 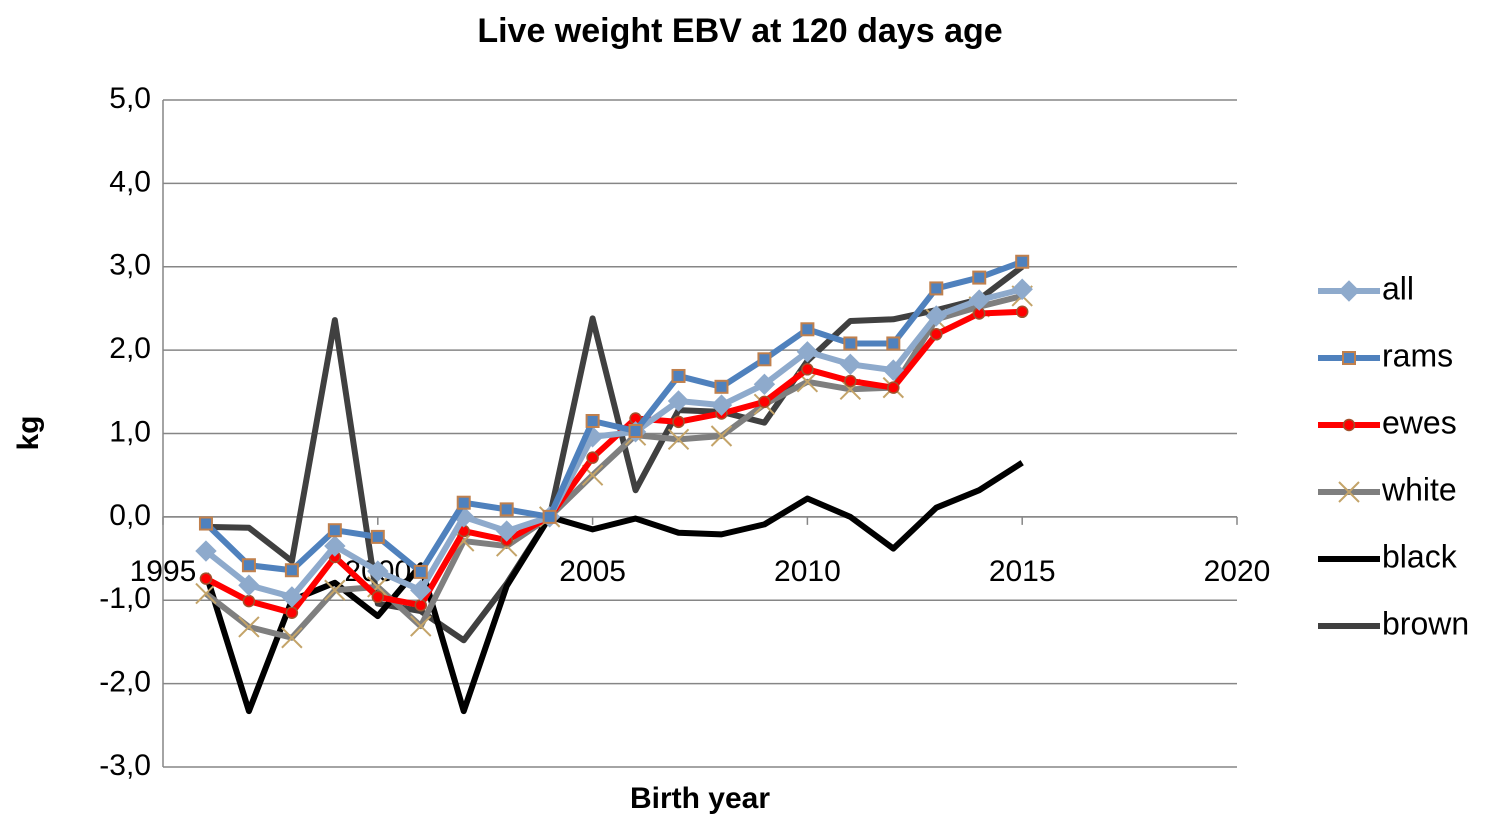 What do you see at coordinates (1419, 422) in the screenshot?
I see `legend-label: ewes` at bounding box center [1419, 422].